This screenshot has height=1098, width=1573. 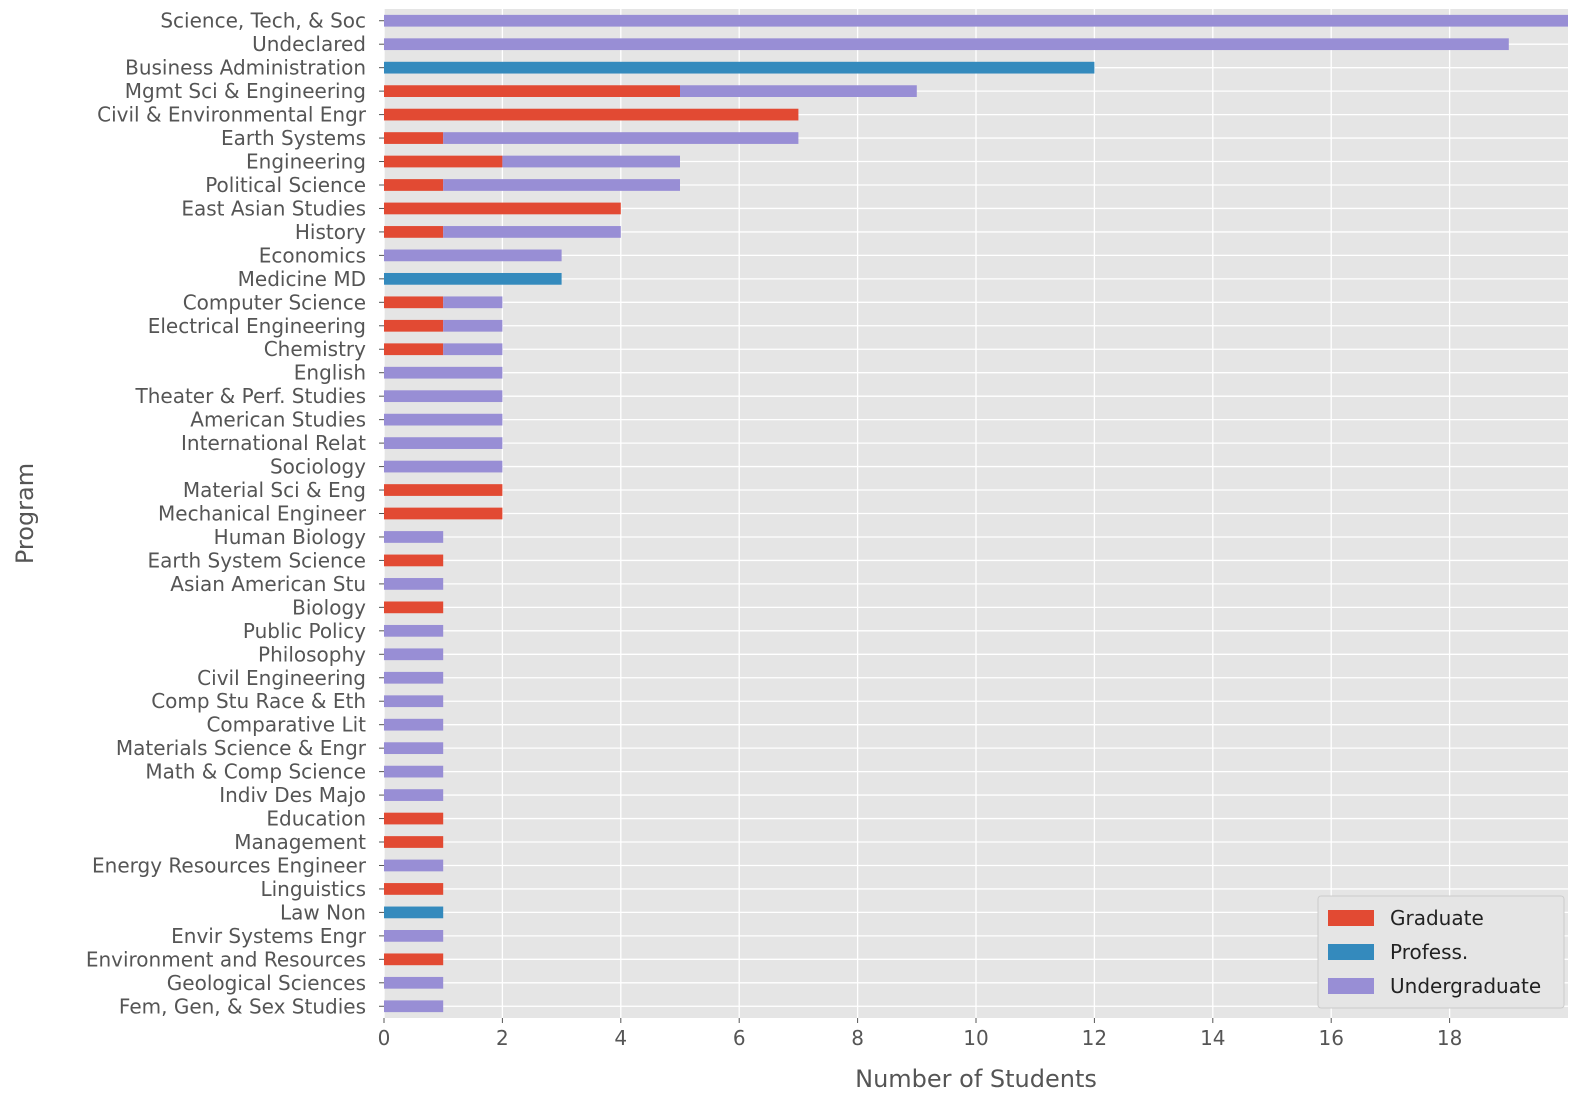 I want to click on legend: Graduate Profess. Undergraduate, so click(x=1441, y=952).